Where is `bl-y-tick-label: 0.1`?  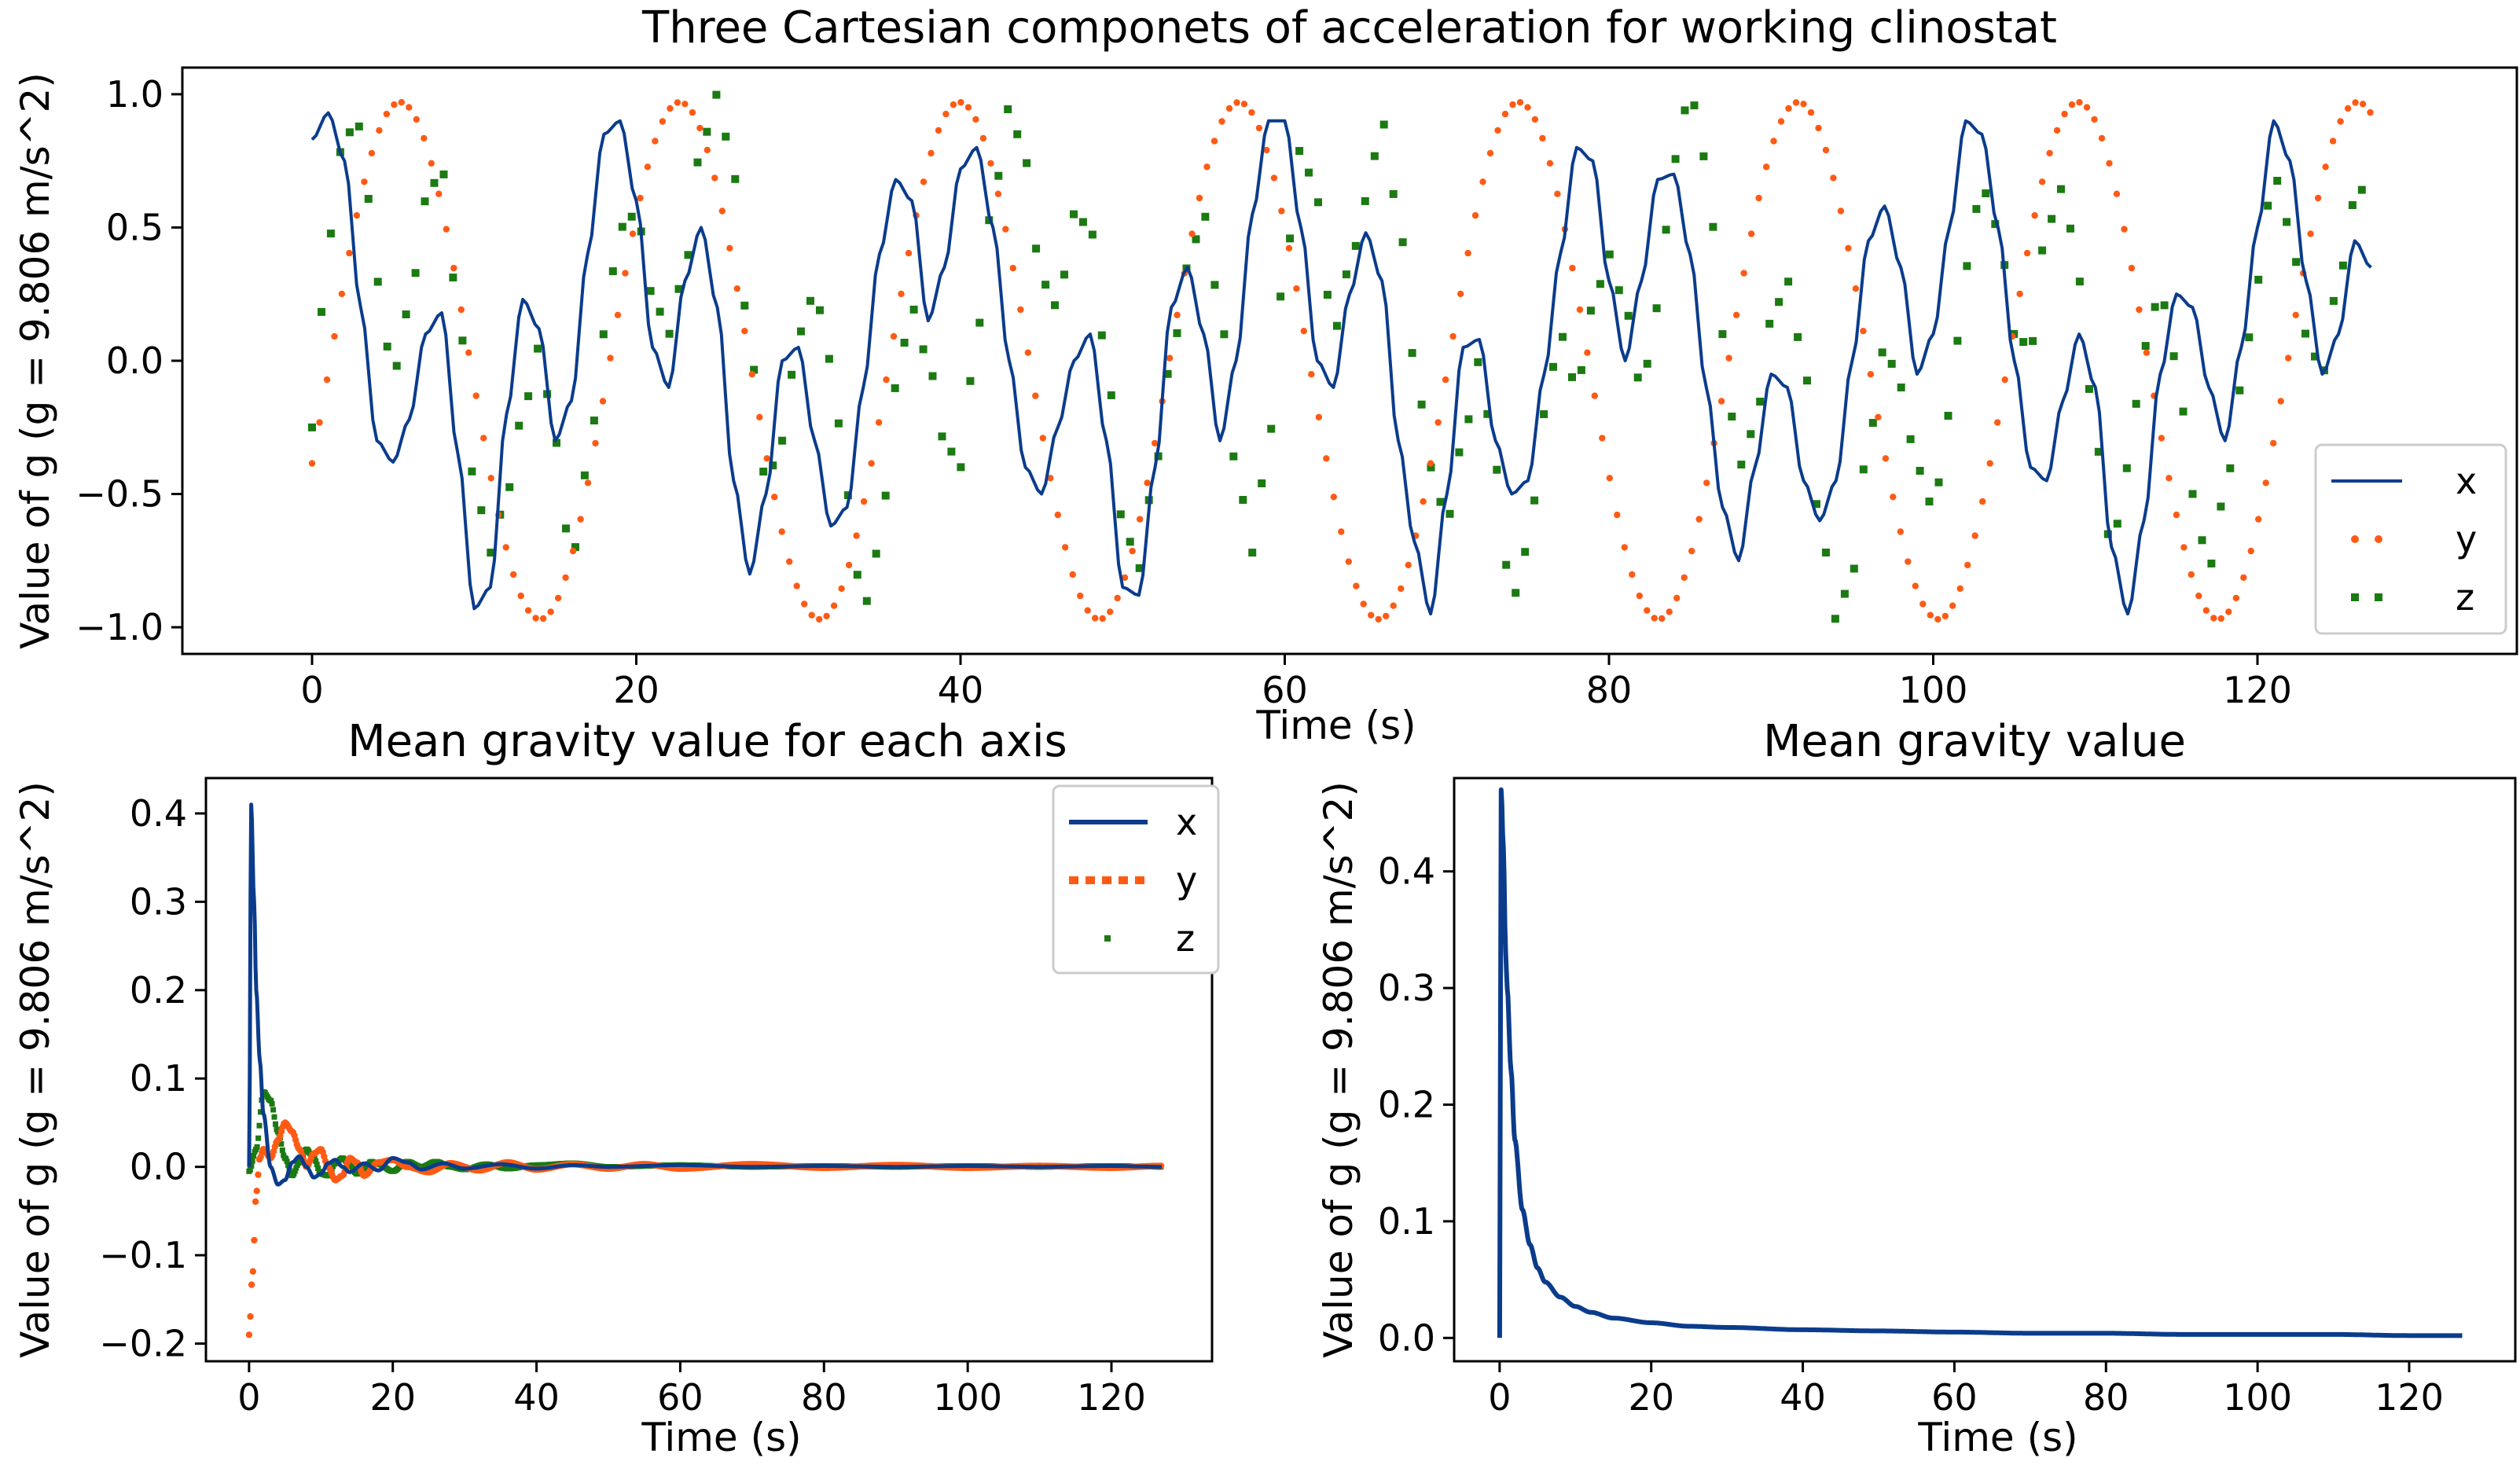
bl-y-tick-label: 0.1 is located at coordinates (158, 1078).